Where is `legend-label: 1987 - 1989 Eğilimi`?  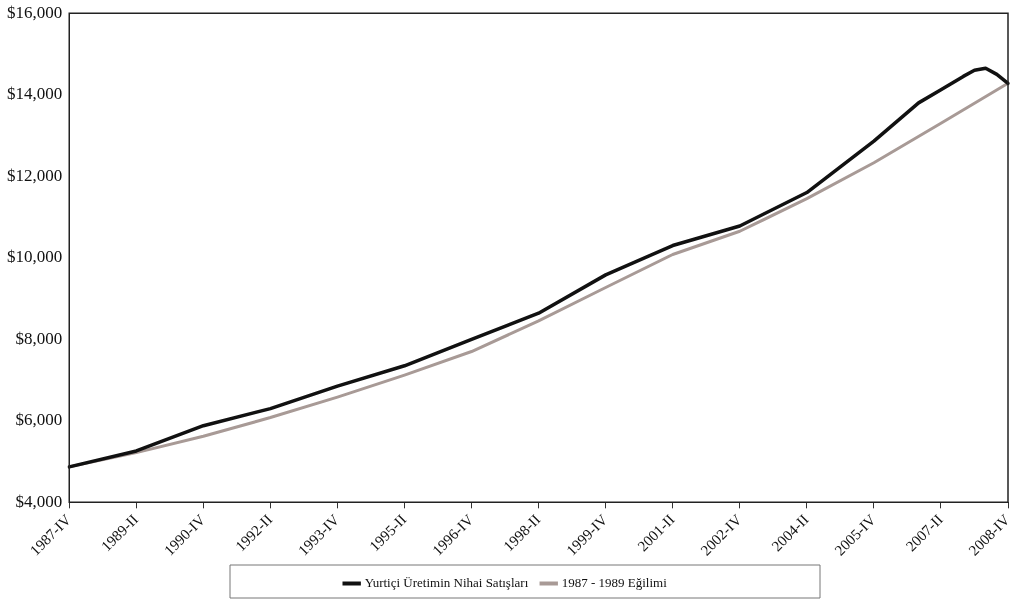 legend-label: 1987 - 1989 Eğilimi is located at coordinates (614, 582).